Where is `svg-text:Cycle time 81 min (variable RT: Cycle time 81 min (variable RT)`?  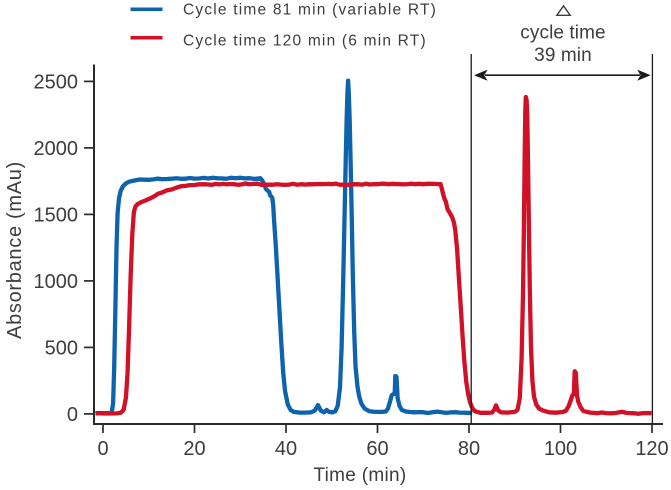 svg-text:Cycle time 81 min (variable RT: Cycle time 81 min (variable RT) is located at coordinates (310, 10).